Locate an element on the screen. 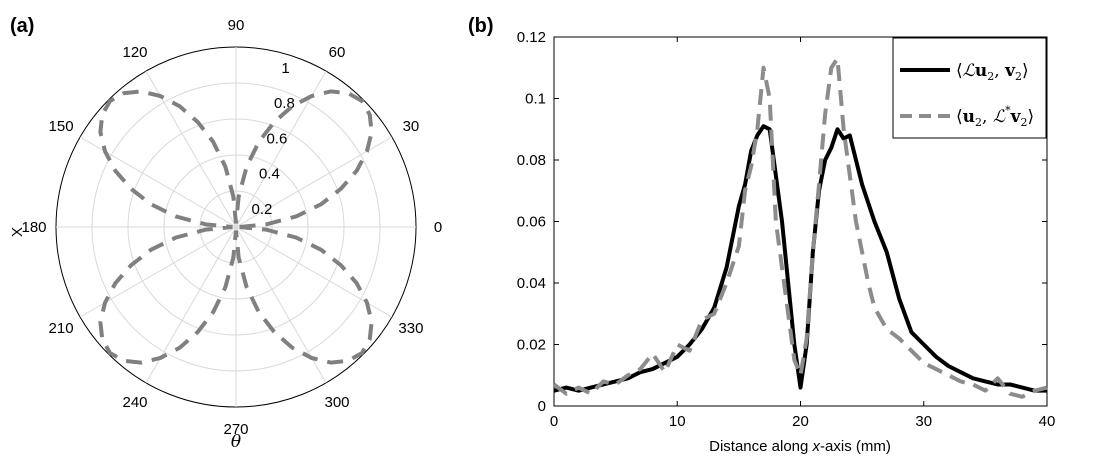 This screenshot has height=459, width=1097. r-tick-label: 0.8 is located at coordinates (284, 103).